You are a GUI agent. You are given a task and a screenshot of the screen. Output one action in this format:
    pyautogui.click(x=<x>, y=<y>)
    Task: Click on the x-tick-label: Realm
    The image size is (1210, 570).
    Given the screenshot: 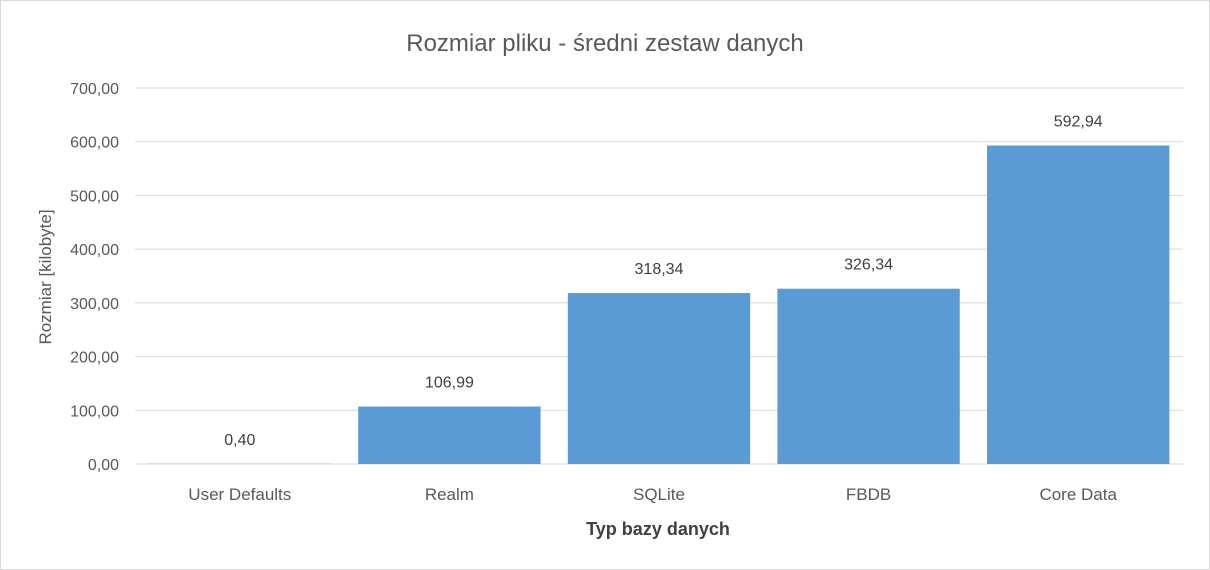 What is the action you would take?
    pyautogui.click(x=449, y=494)
    